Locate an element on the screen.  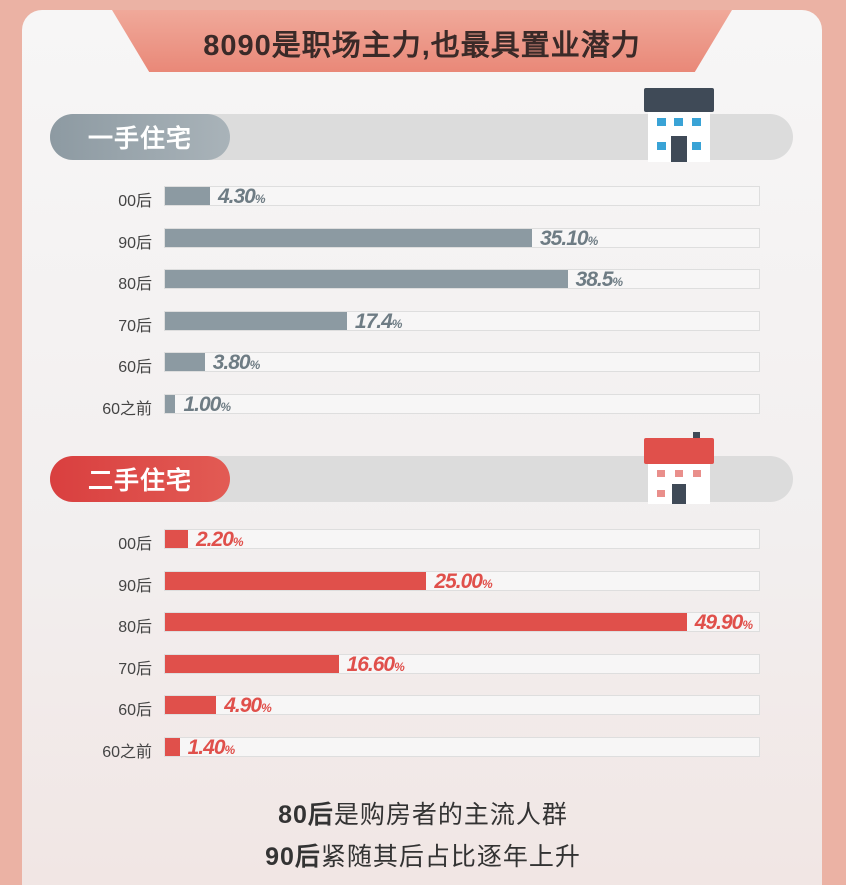
value-label: 25.00 is located at coordinates (458, 581).